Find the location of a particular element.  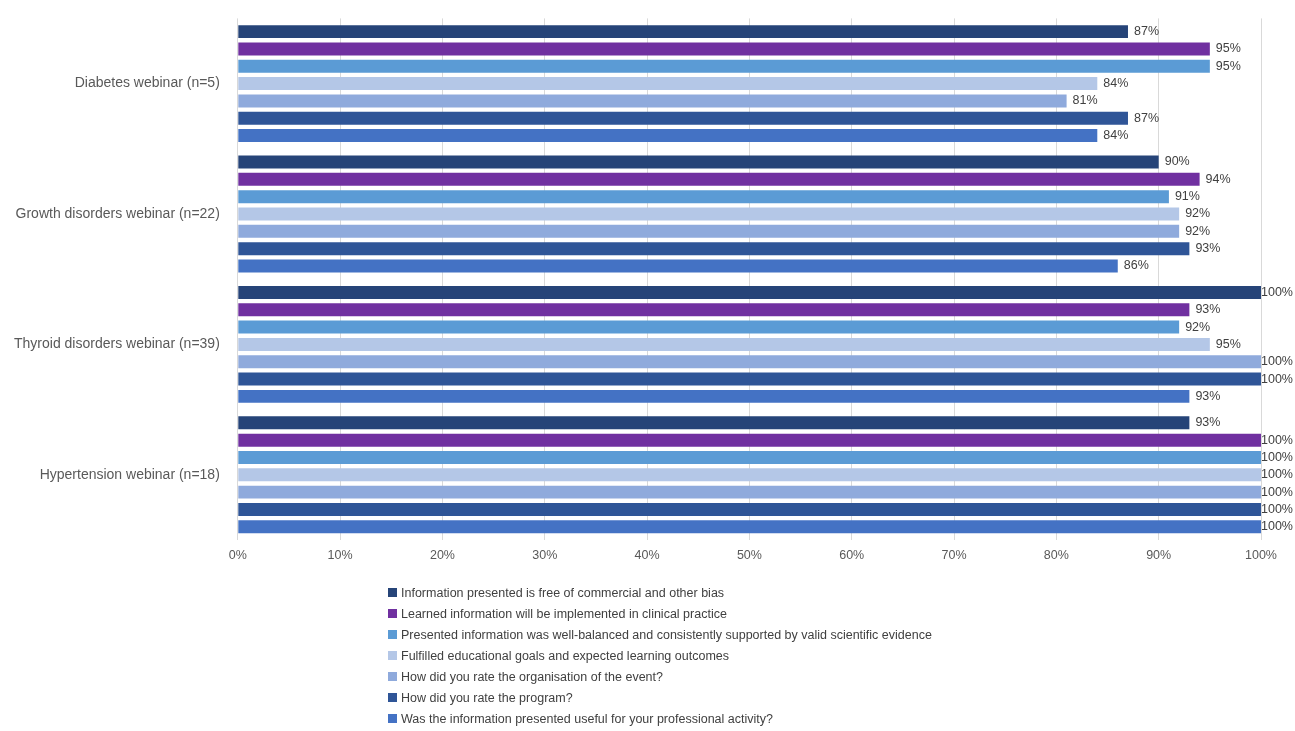

x-tick-label: 60% is located at coordinates (852, 554).